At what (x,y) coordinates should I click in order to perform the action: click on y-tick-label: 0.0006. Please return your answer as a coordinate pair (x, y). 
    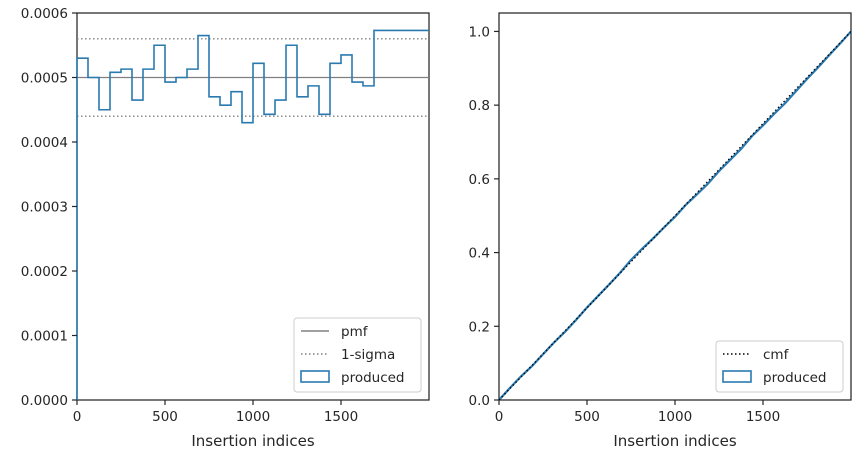
    Looking at the image, I should click on (44, 14).